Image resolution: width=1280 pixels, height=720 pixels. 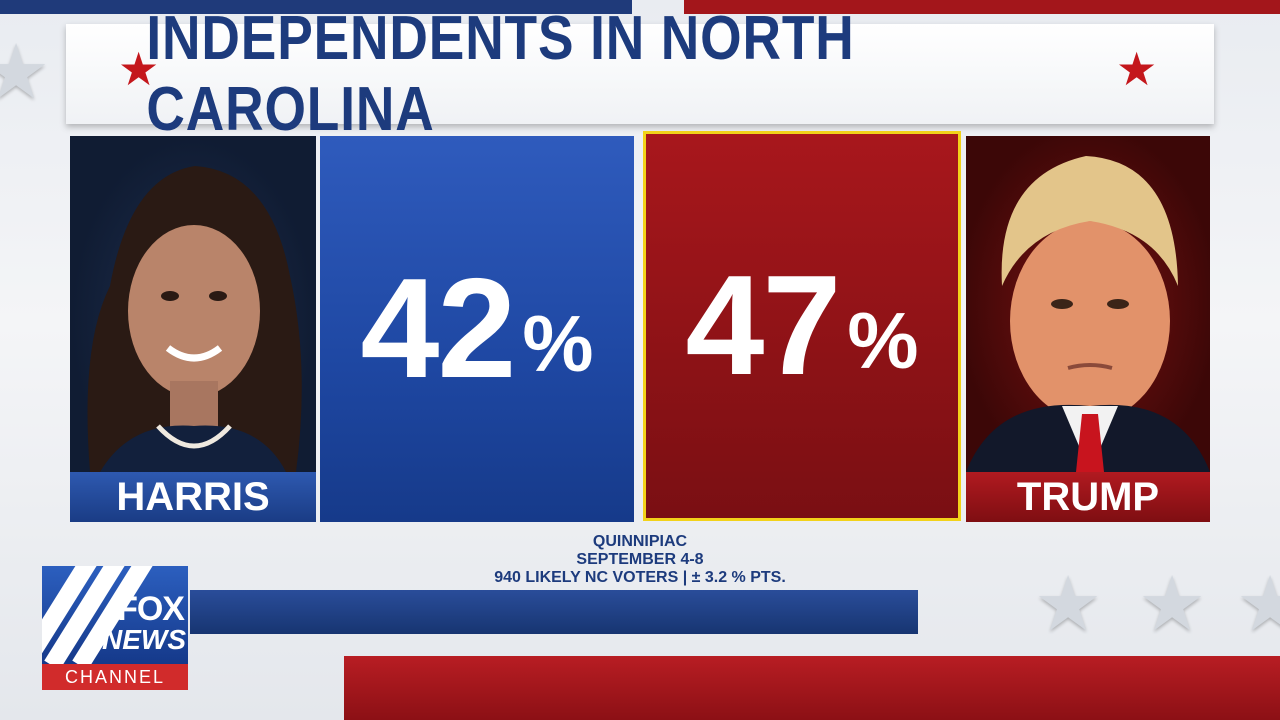 What do you see at coordinates (500, 74) in the screenshot?
I see `page-title: INDEPENDENTS IN NORTH CAROLINA` at bounding box center [500, 74].